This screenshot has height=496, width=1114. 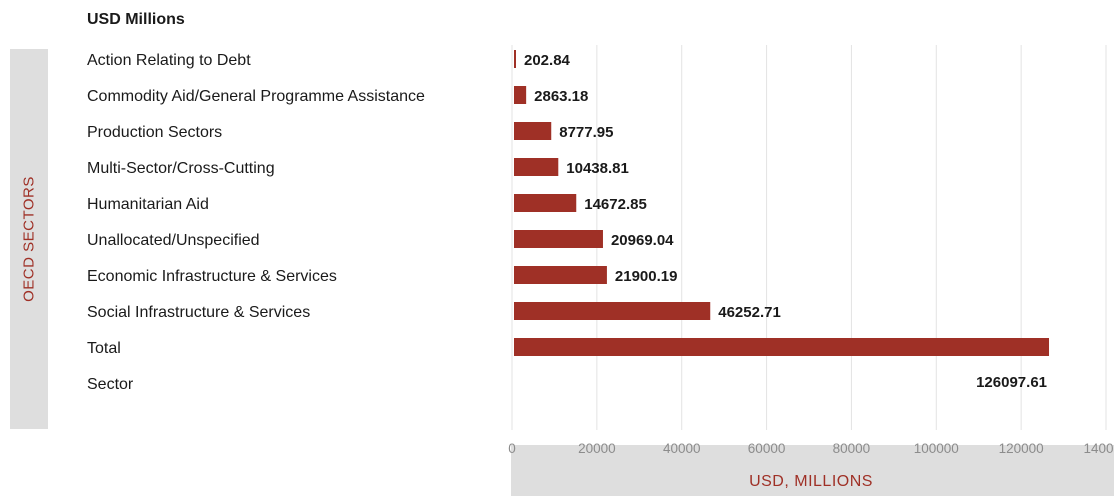 I want to click on data-label: 21900.19, so click(x=646, y=276).